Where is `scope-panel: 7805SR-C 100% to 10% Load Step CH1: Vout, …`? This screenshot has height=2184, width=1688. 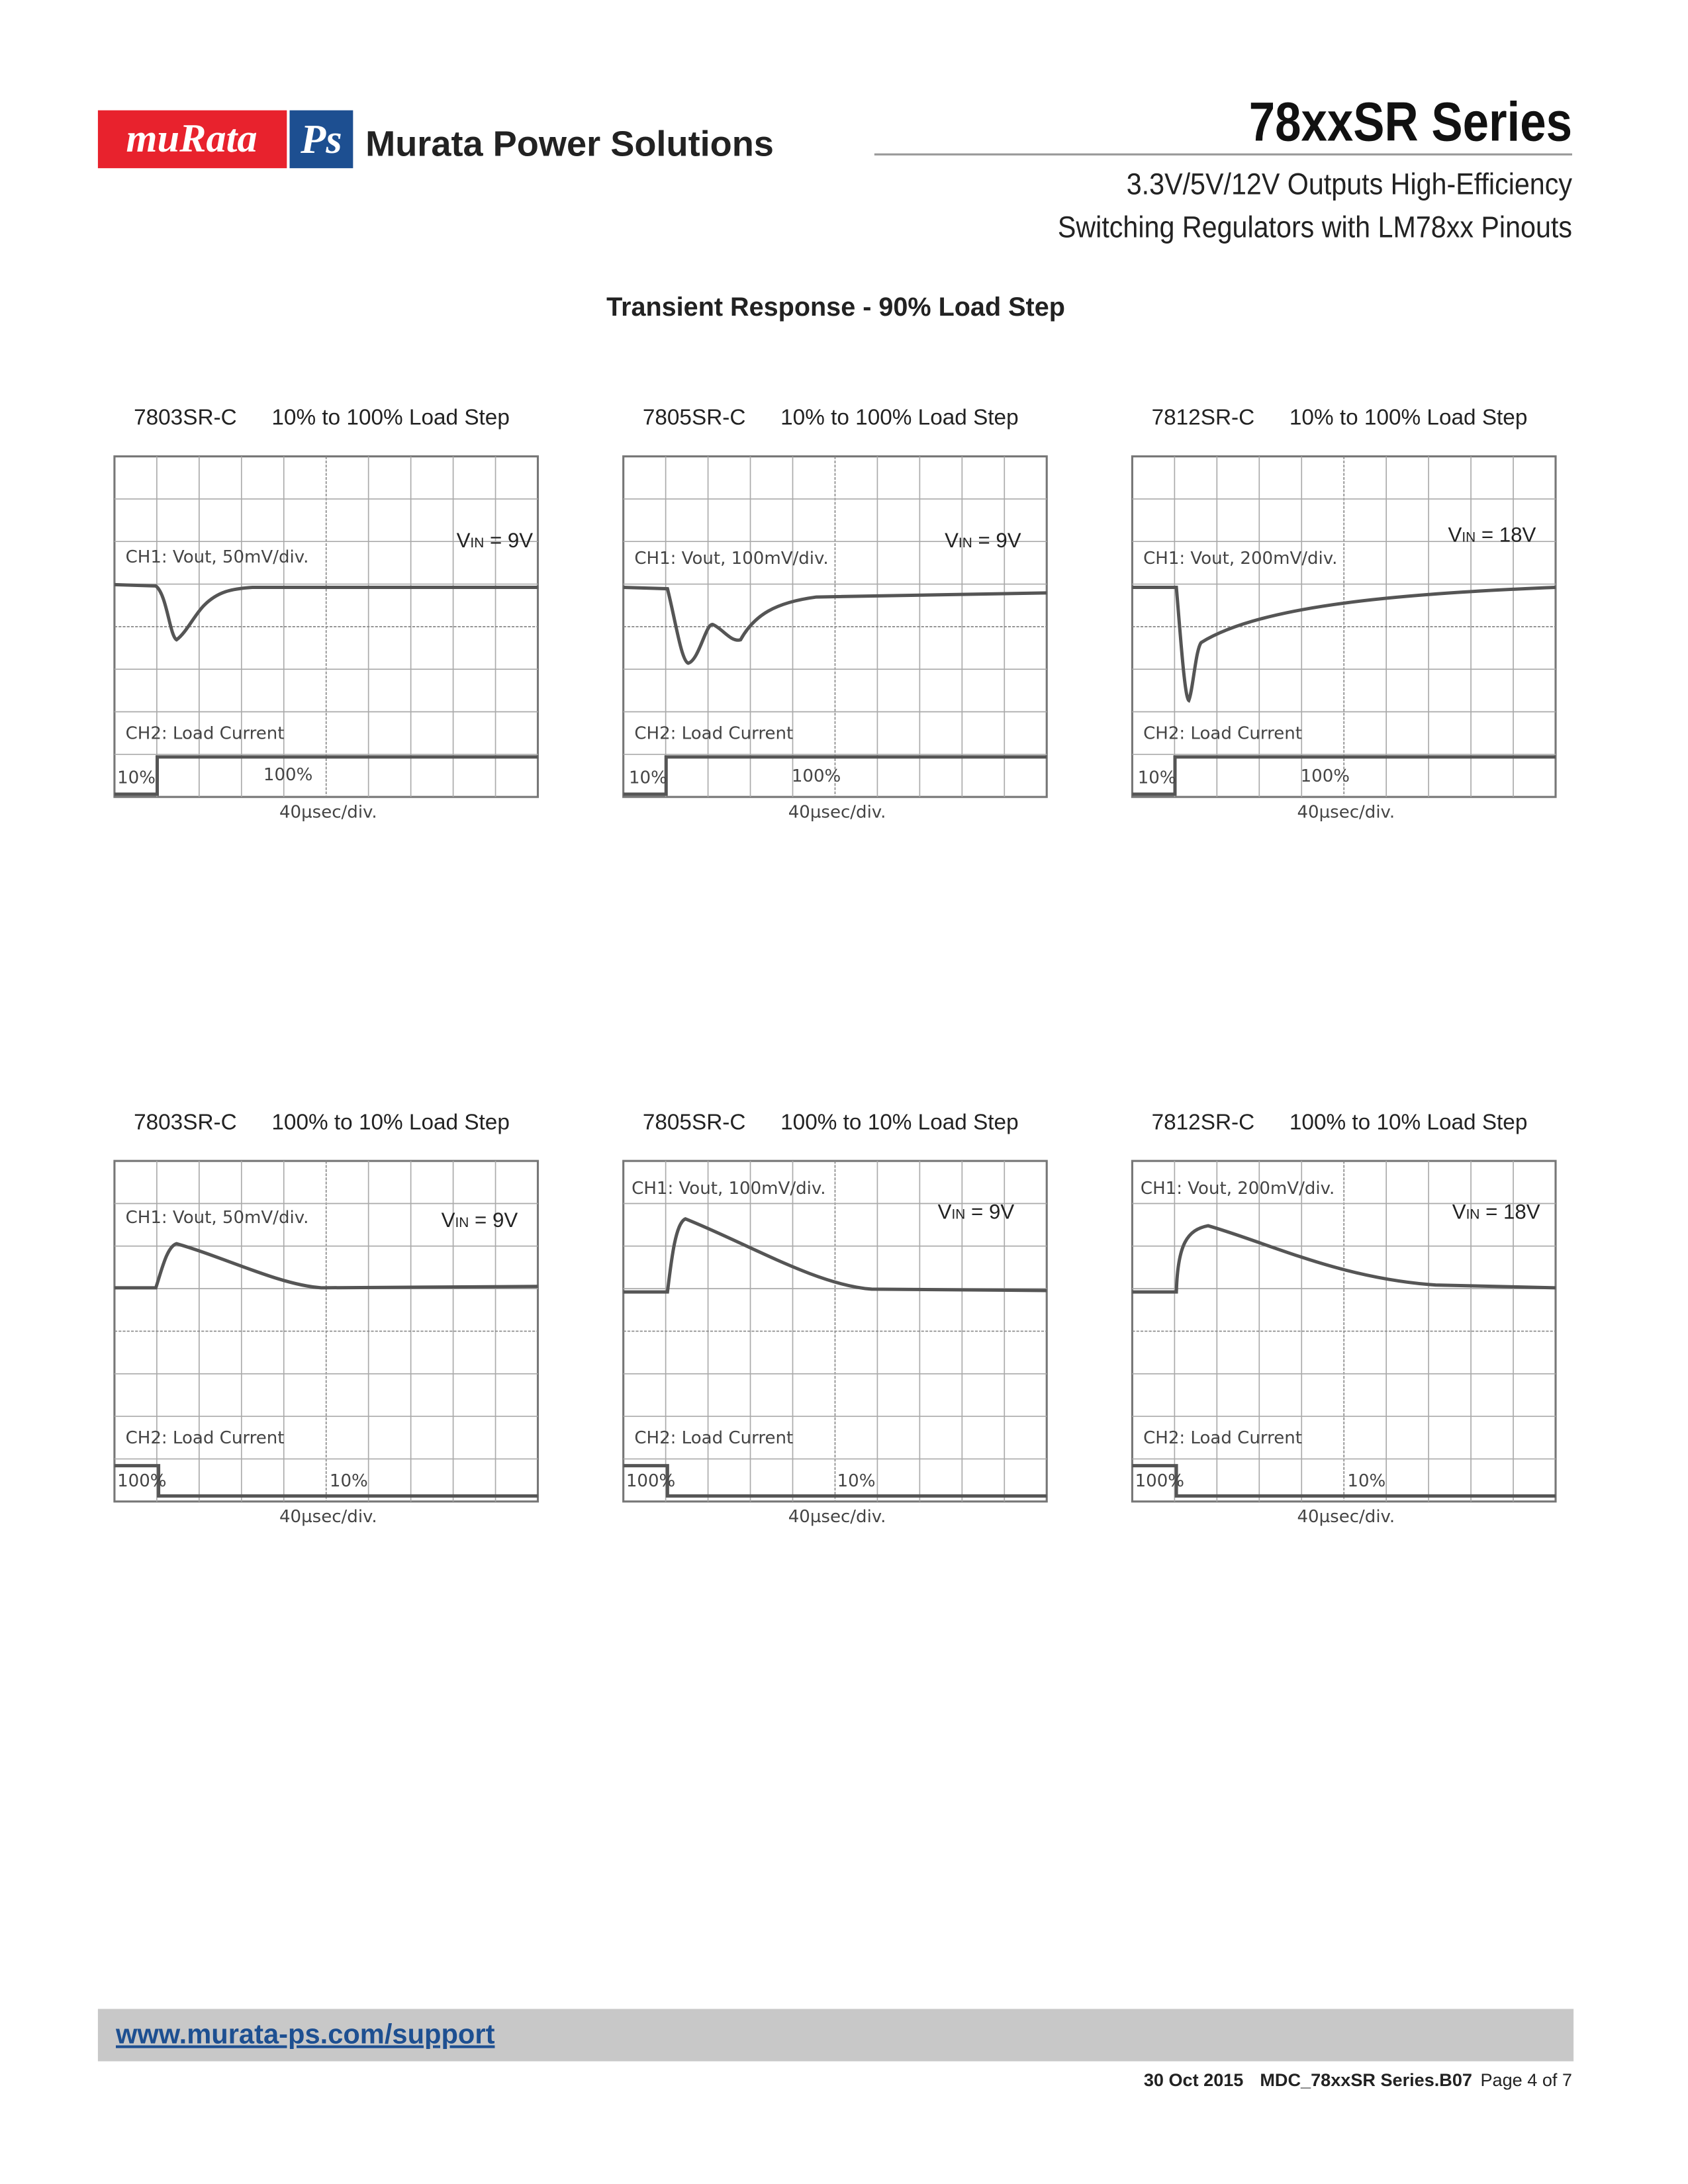
scope-panel: 7805SR-C 100% to 10% Load Step CH1: Vout, … is located at coordinates (835, 1318).